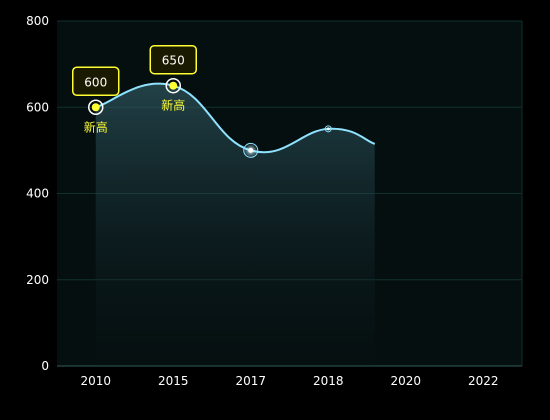 This screenshot has height=420, width=550. What do you see at coordinates (405, 381) in the screenshot?
I see `x-tick-label: 2020` at bounding box center [405, 381].